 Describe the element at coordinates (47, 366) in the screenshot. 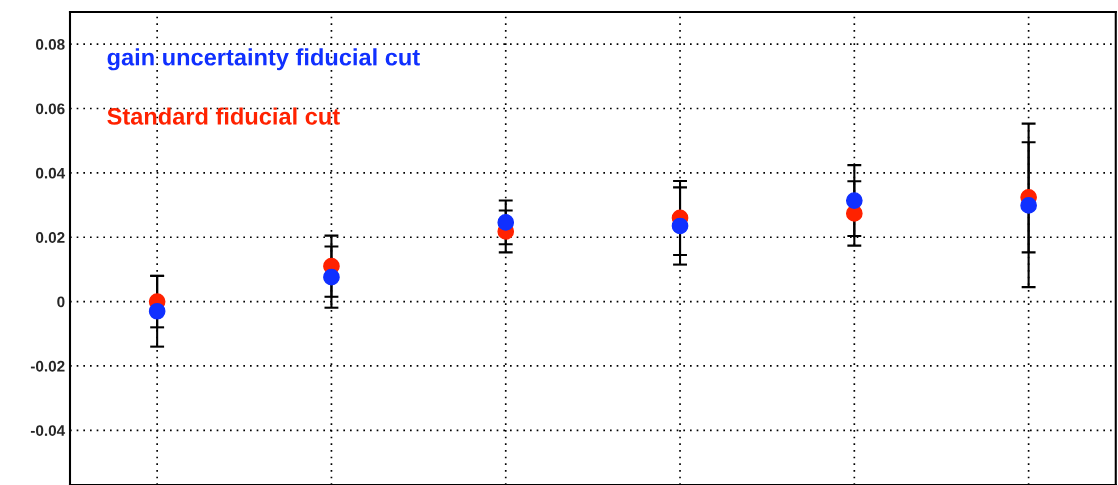

I see `y-tick-label: -0.02` at that location.